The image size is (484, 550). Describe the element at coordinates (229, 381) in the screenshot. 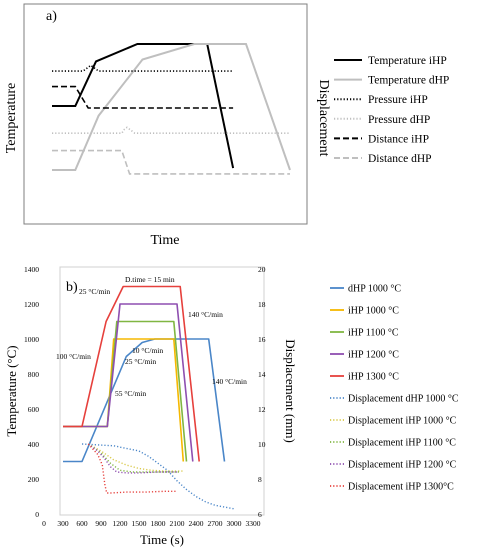

I see `annotation-rate-140-dHP: 140 °C/min` at that location.